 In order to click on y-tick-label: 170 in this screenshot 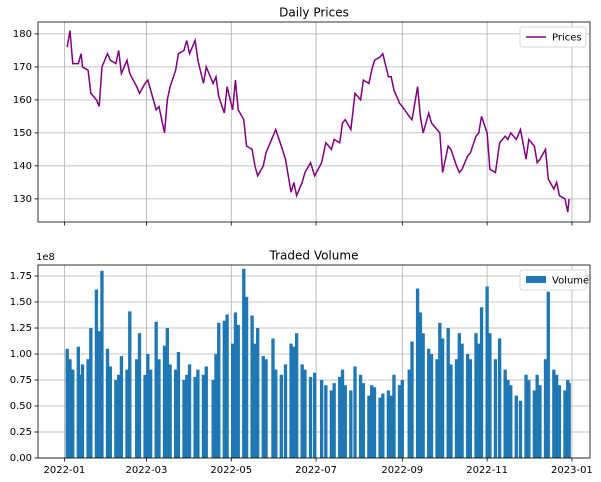, I will do `click(22, 67)`.